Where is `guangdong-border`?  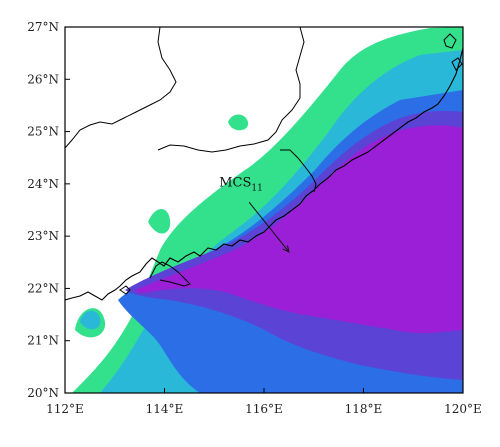
guangdong-border is located at coordinates (121, 88).